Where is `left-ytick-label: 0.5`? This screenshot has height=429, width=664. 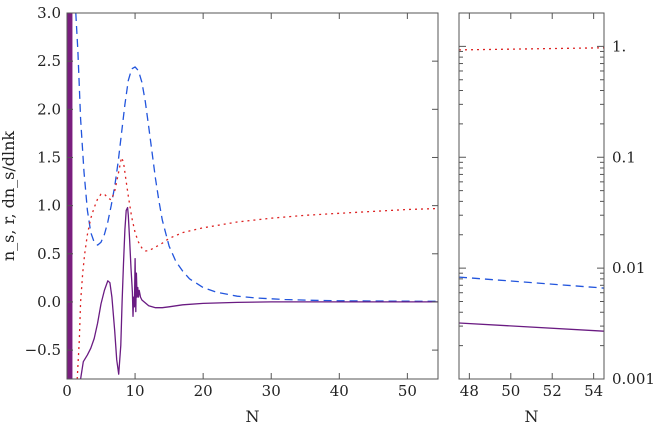 left-ytick-label: 0.5 is located at coordinates (49, 254).